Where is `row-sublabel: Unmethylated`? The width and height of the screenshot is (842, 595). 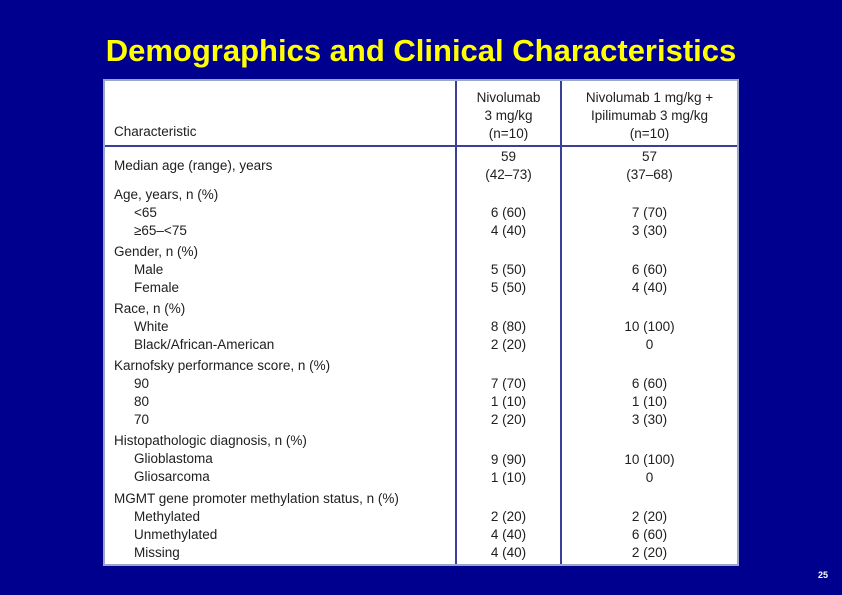
row-sublabel: Unmethylated is located at coordinates (176, 534).